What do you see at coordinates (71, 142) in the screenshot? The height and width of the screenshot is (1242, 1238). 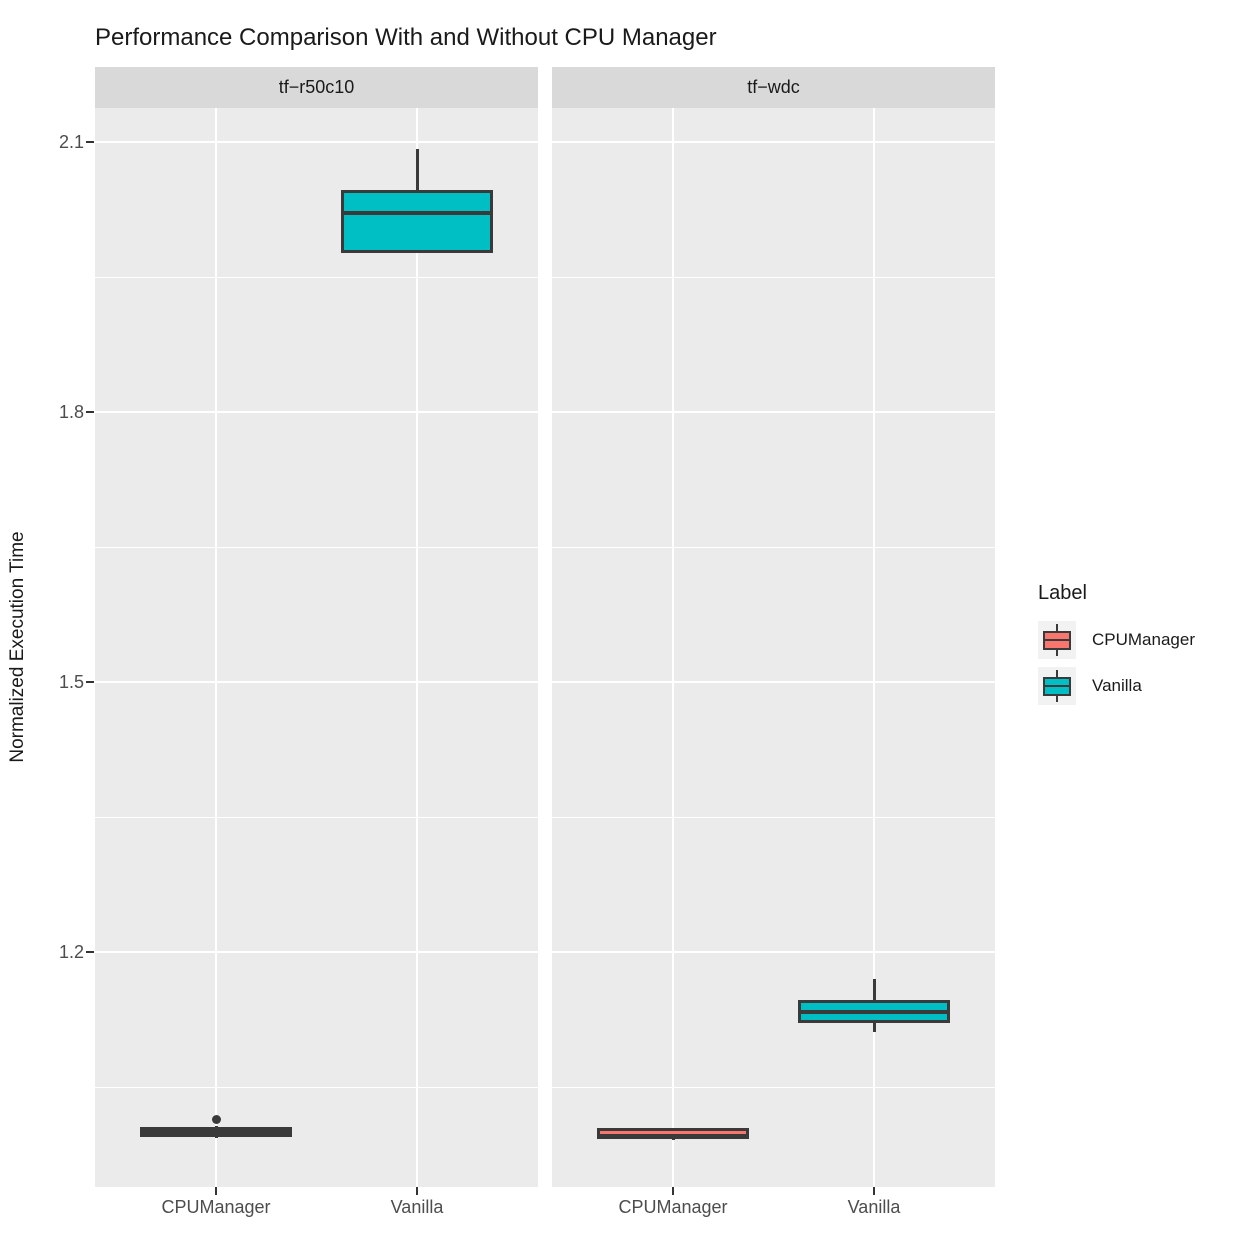 I see `y-tick-label: 2.1` at bounding box center [71, 142].